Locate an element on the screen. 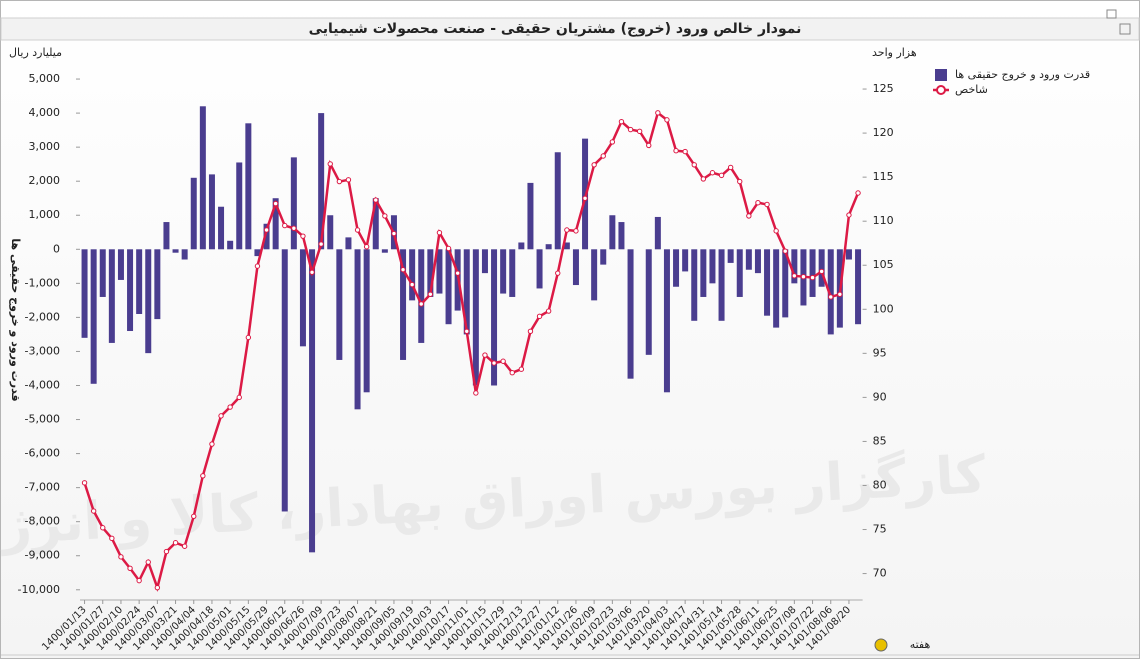 Image resolution: width=1140 pixels, height=659 pixels. y2-tick-label: 80 is located at coordinates (880, 484).